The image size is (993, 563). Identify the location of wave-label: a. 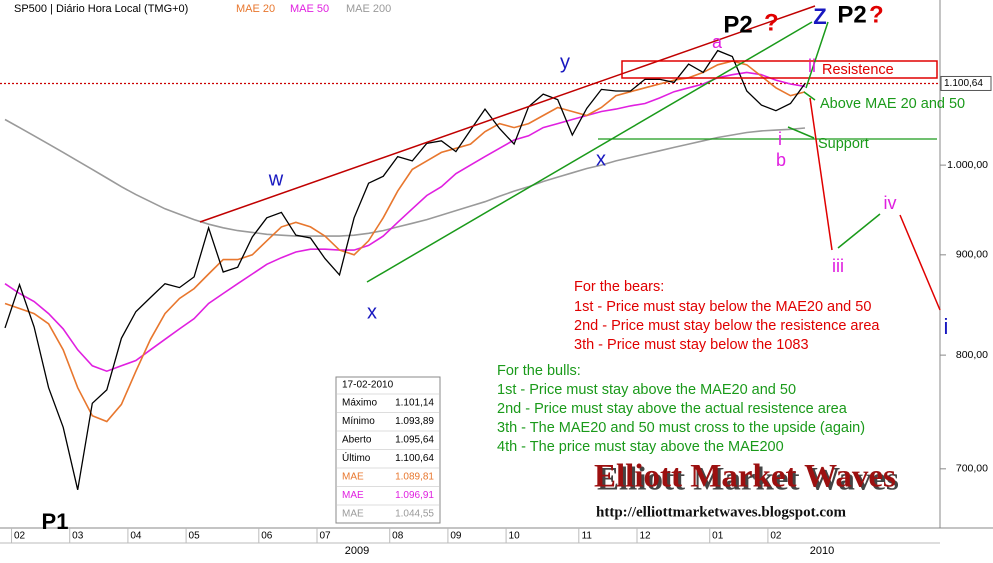
(717, 42).